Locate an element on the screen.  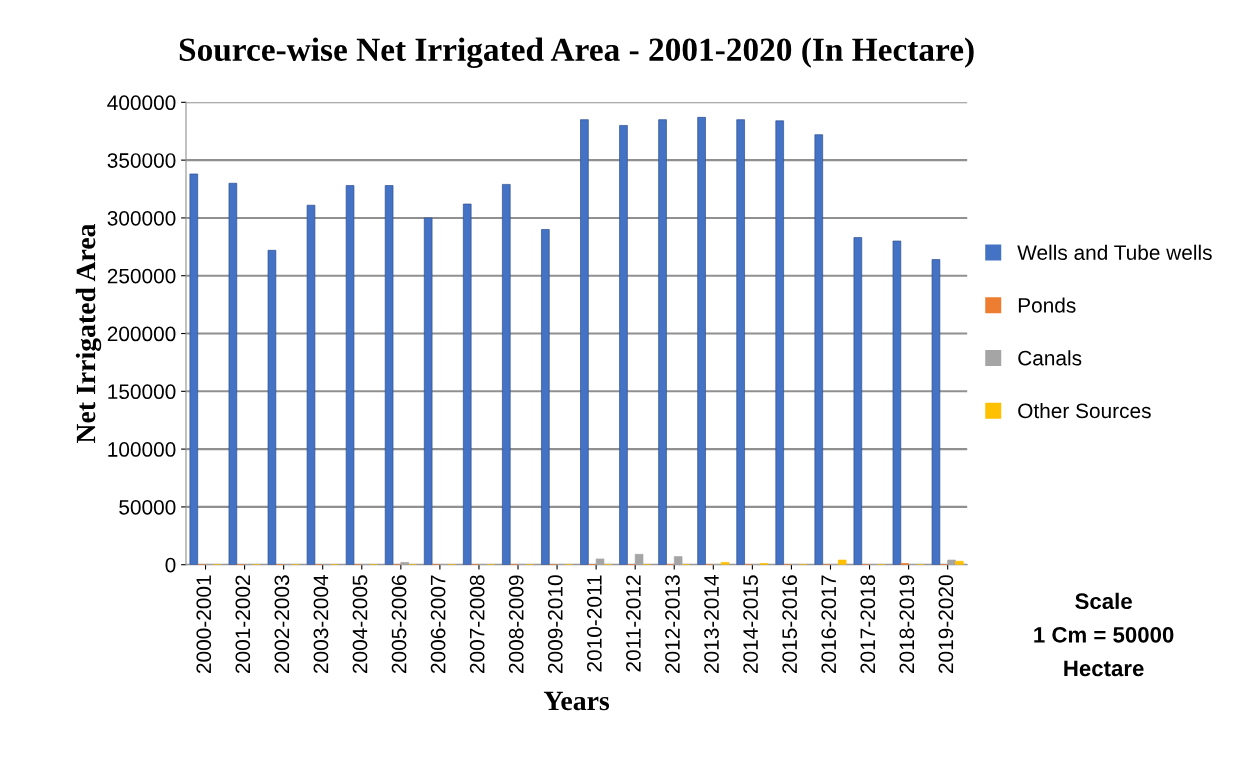
x-axis-title: Years is located at coordinates (576, 701).